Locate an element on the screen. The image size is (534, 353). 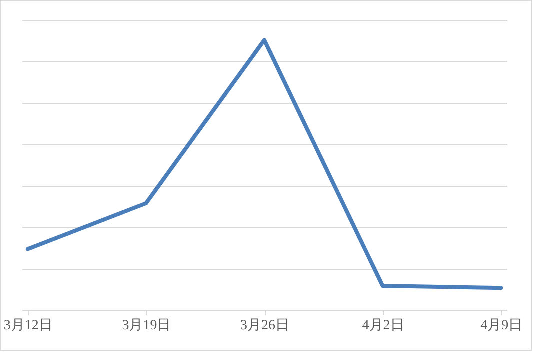
x-tick-label: 4月9日 is located at coordinates (501, 326).